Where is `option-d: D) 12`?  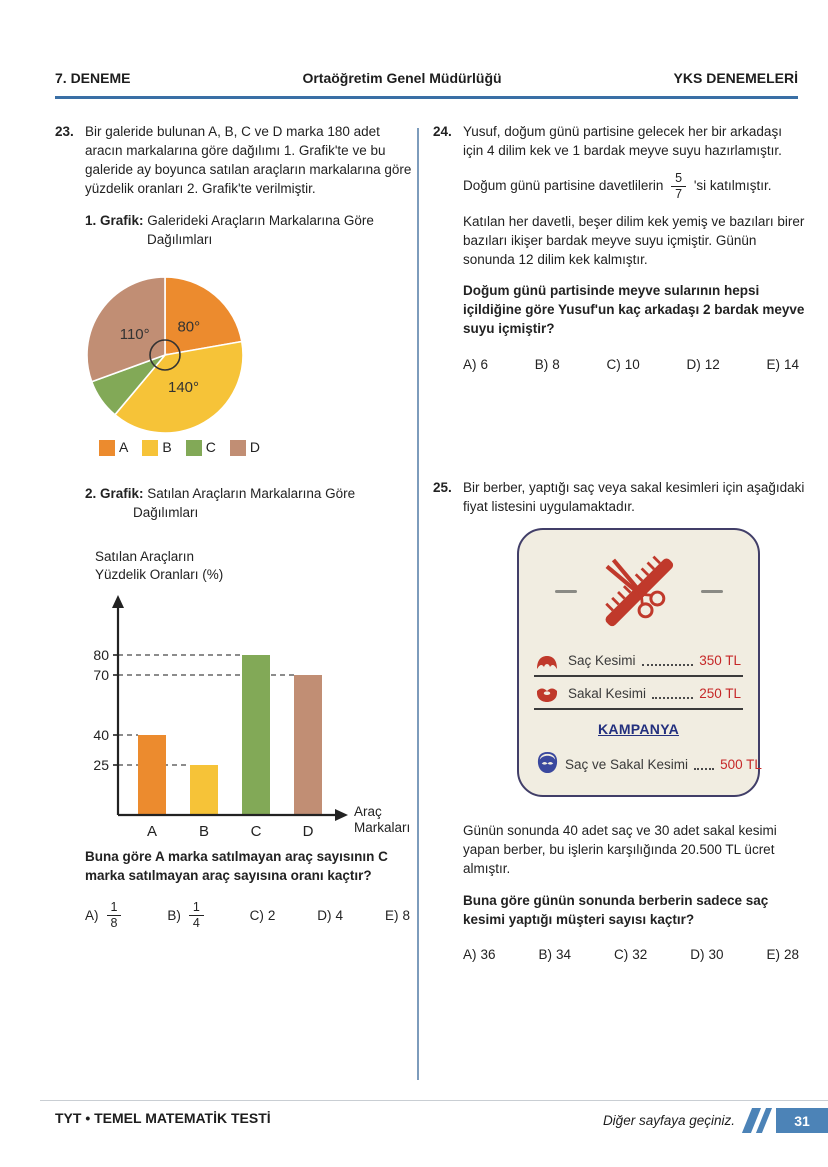 option-d: D) 12 is located at coordinates (703, 364).